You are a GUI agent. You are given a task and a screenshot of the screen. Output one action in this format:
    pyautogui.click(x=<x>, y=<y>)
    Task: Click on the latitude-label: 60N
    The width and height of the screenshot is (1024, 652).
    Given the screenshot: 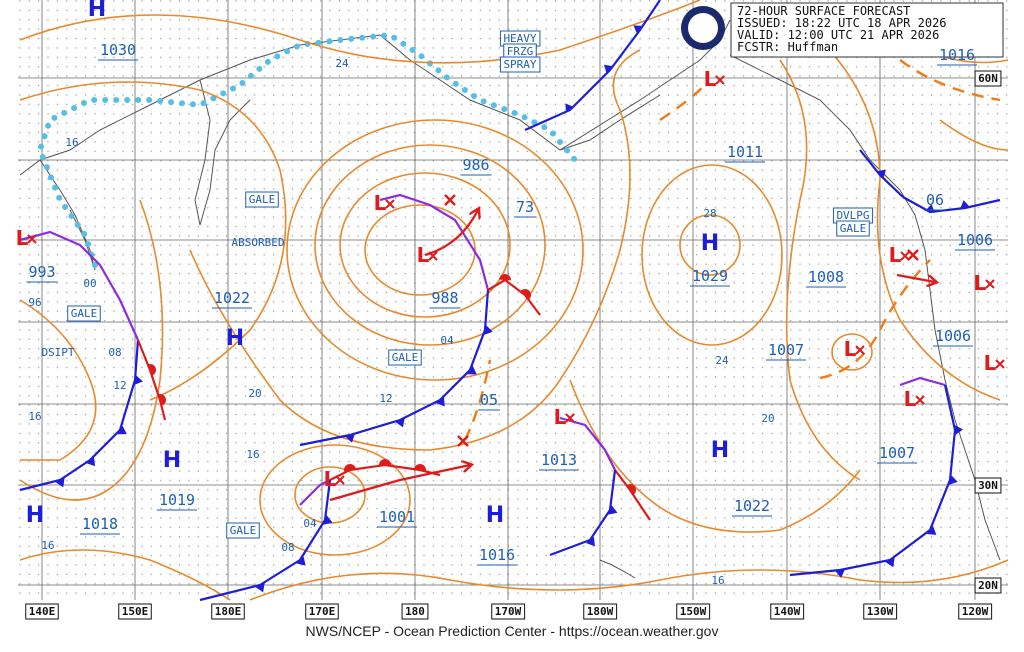 What is the action you would take?
    pyautogui.click(x=988, y=78)
    